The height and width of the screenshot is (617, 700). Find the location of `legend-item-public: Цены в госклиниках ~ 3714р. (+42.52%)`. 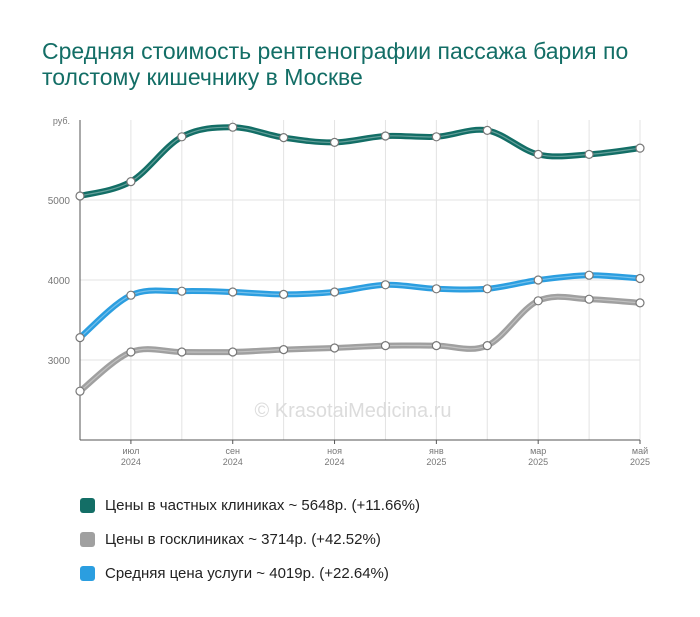

legend-item-public: Цены в госклиниках ~ 3714р. (+42.52%) is located at coordinates (250, 539).